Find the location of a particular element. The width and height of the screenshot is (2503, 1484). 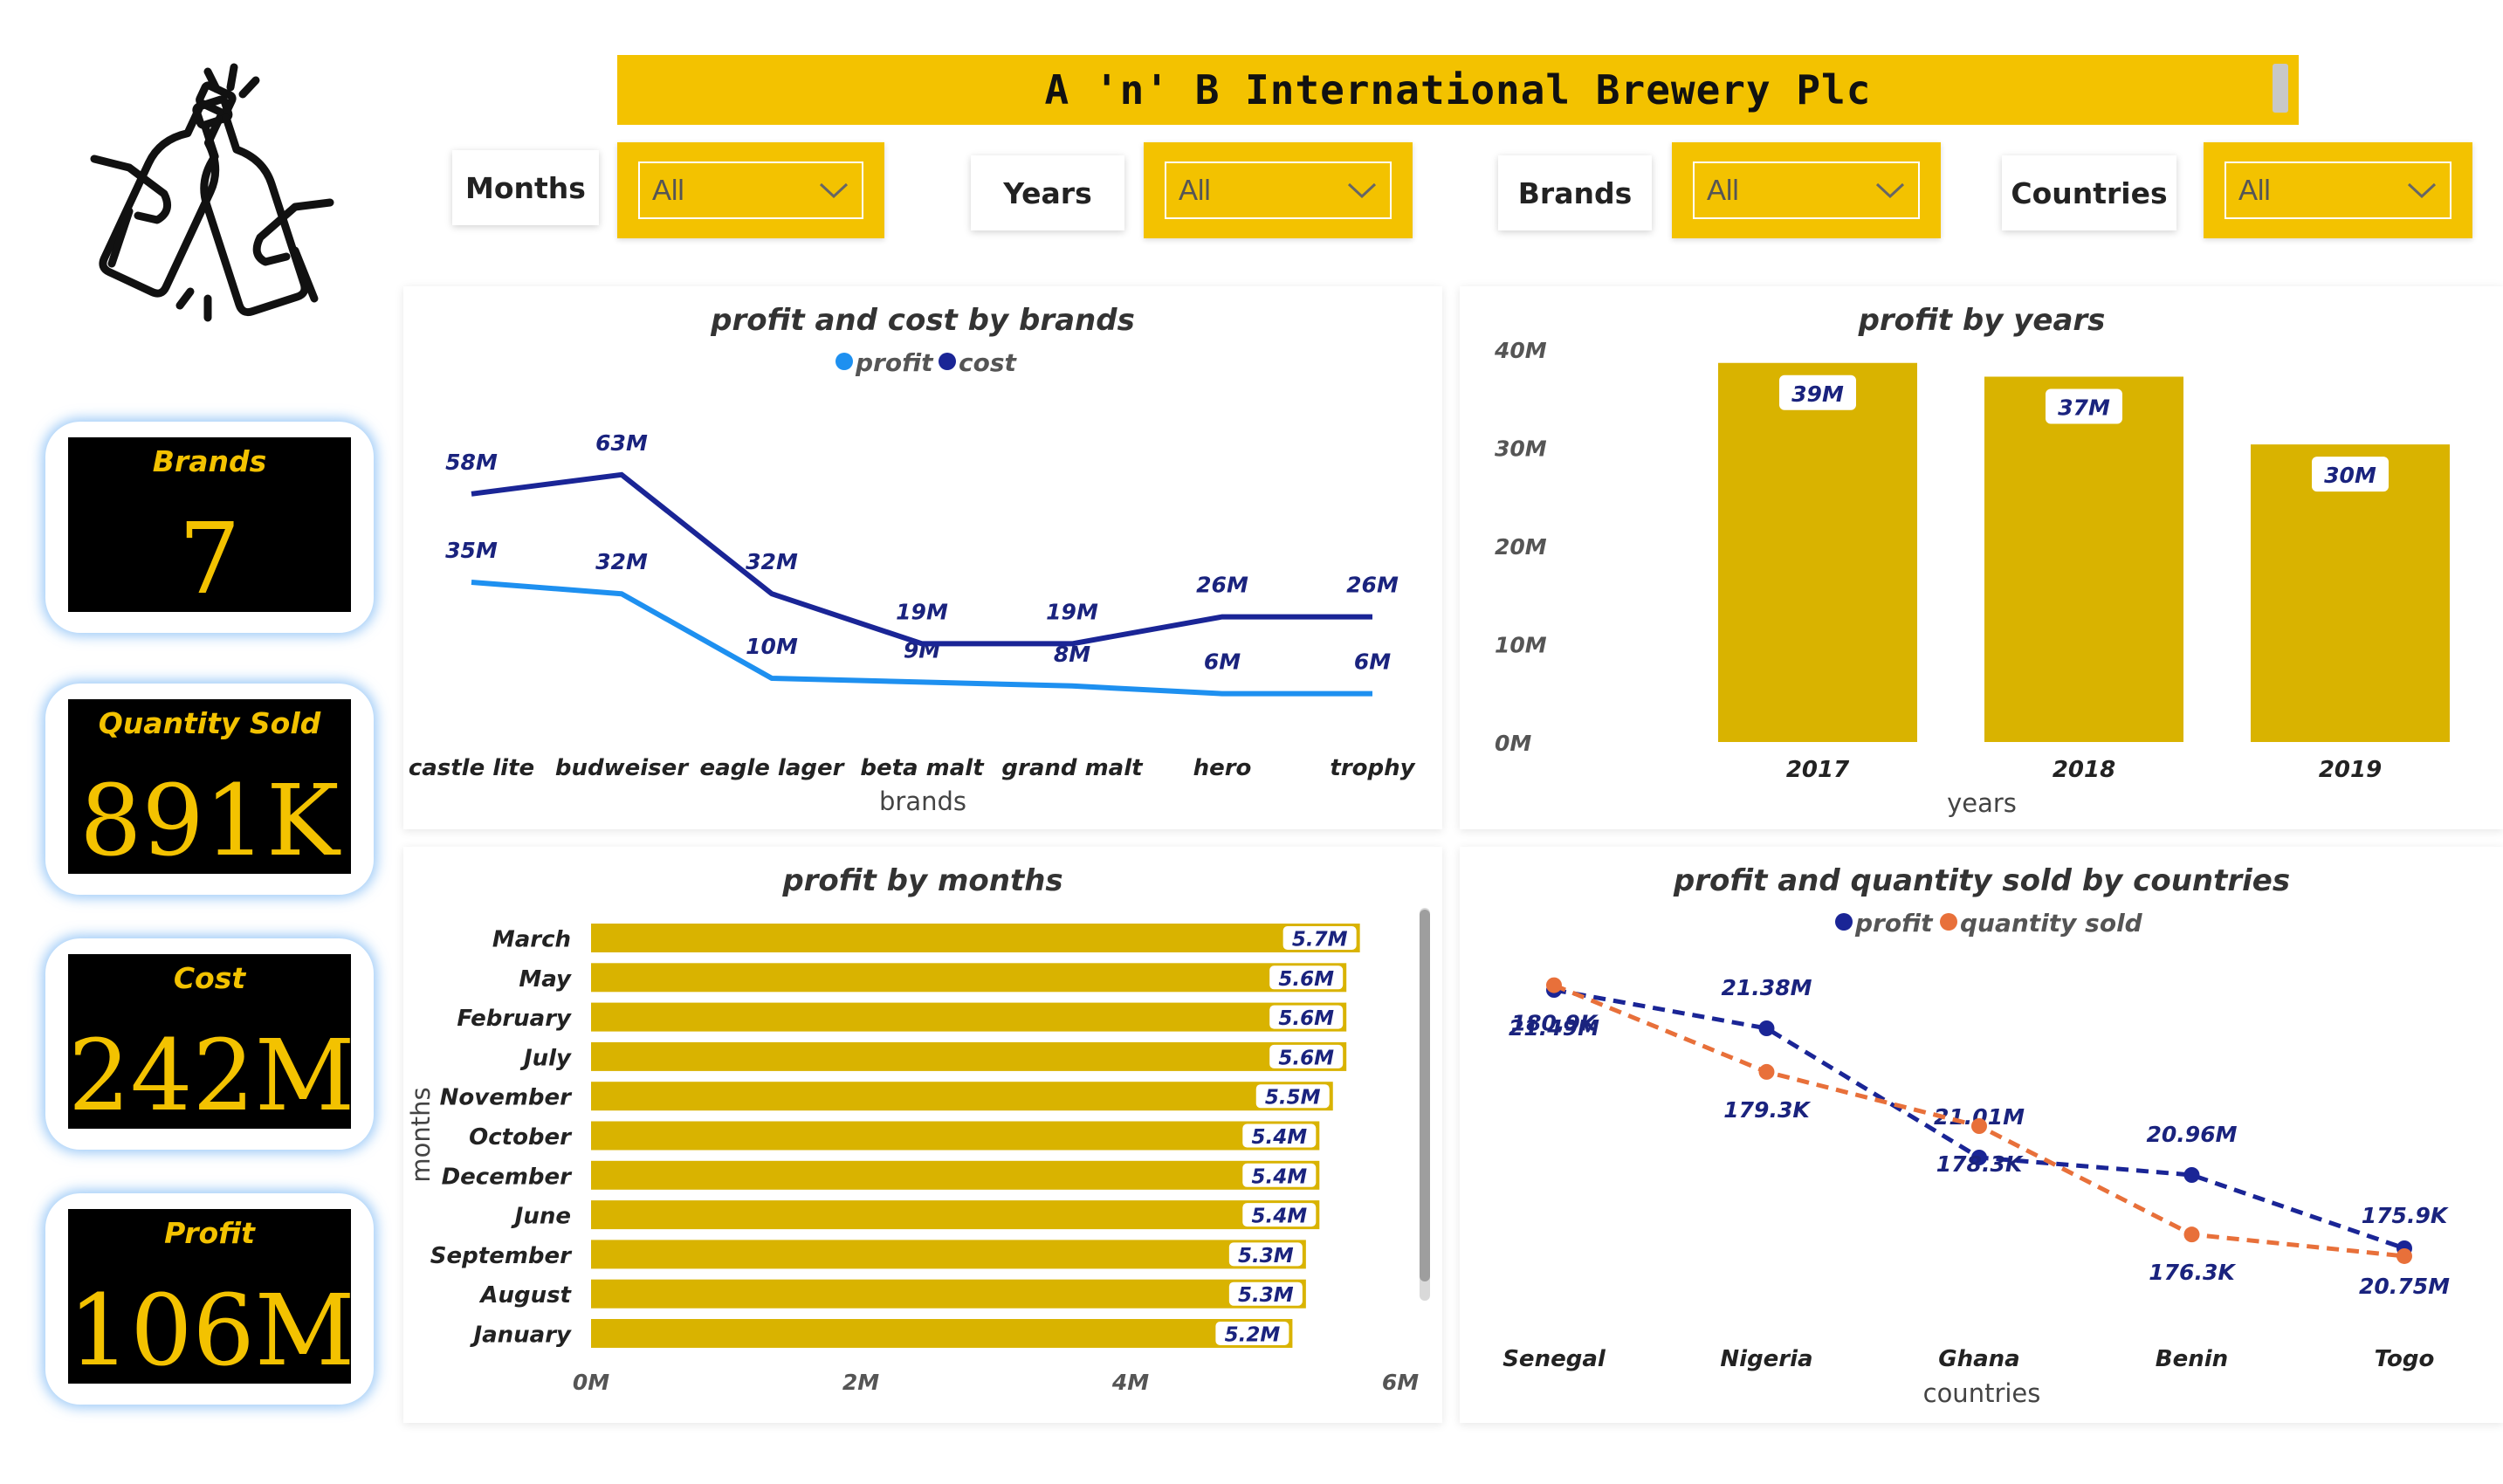

page-title: A 'n' B International Brewery Plc is located at coordinates (1458, 89).